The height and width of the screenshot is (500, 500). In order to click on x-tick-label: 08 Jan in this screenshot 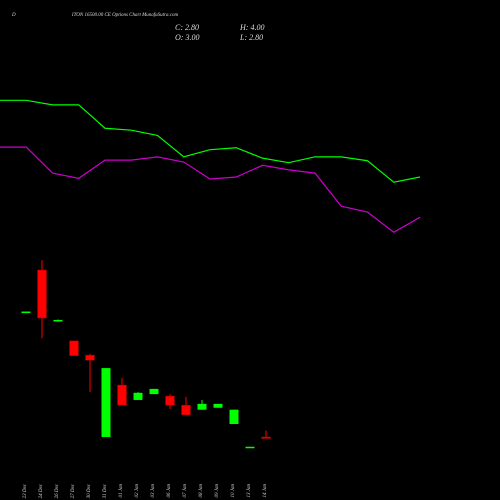, I will do `click(201, 491)`.